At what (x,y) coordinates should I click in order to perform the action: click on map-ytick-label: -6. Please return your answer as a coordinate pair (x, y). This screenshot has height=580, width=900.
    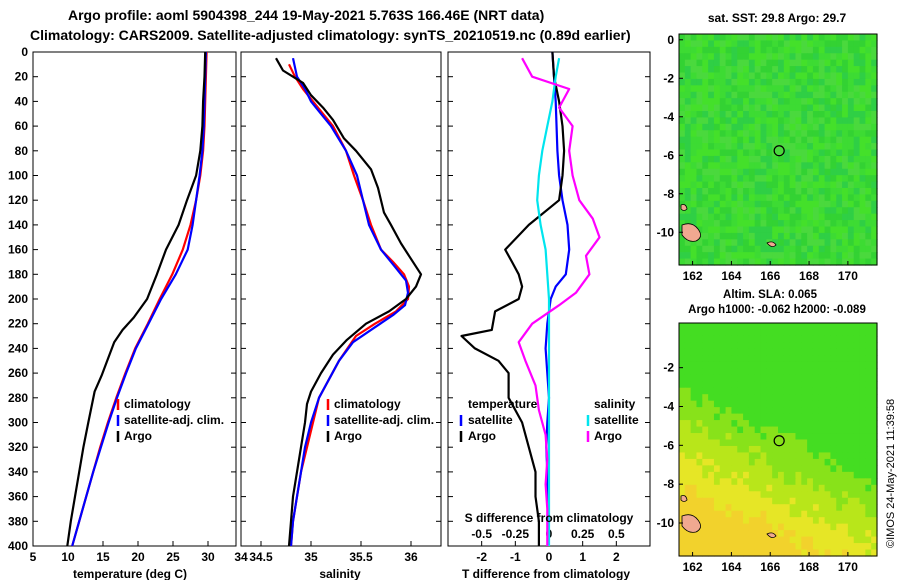
    Looking at the image, I should click on (668, 445).